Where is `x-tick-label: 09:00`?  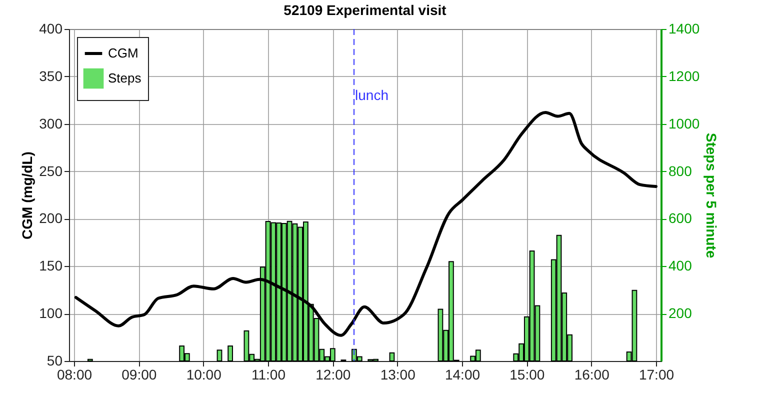 x-tick-label: 09:00 is located at coordinates (139, 374).